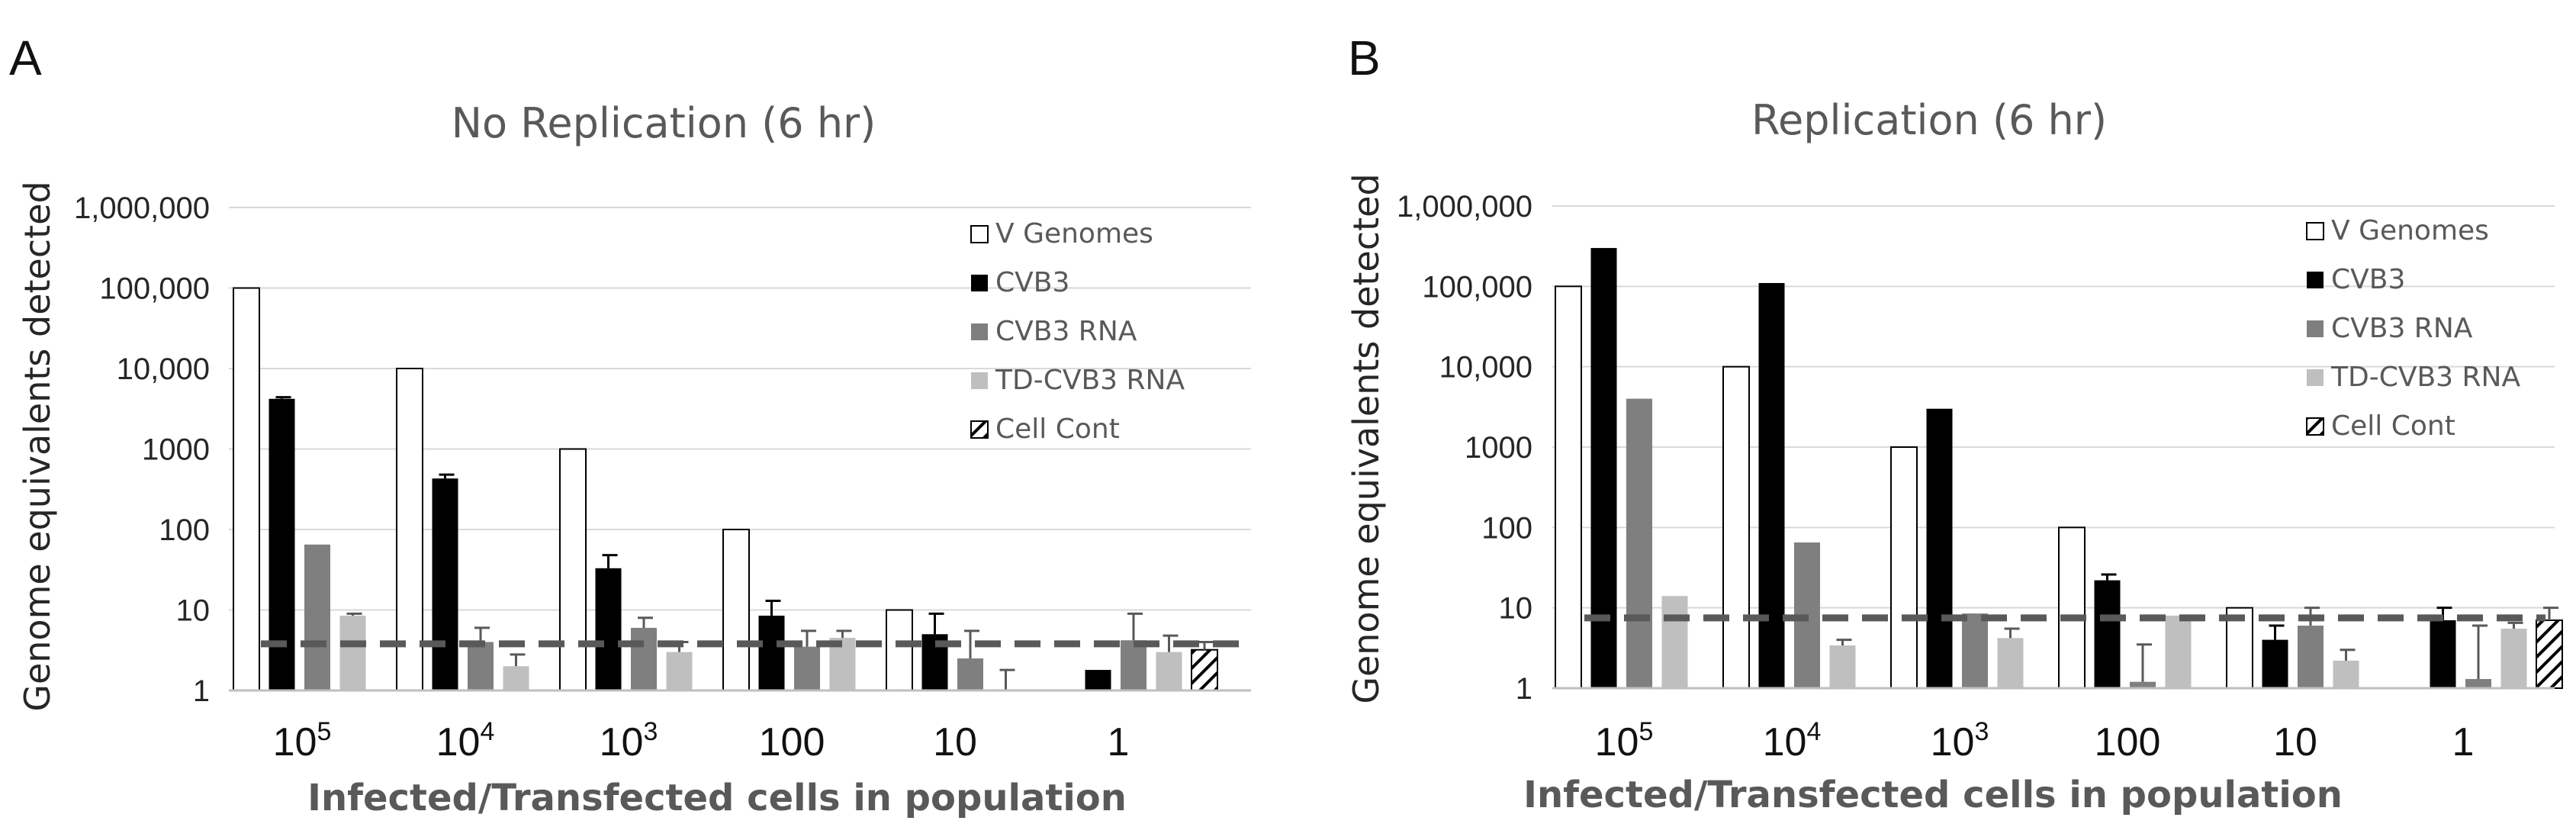  I want to click on panel-label-b: B, so click(1364, 58).